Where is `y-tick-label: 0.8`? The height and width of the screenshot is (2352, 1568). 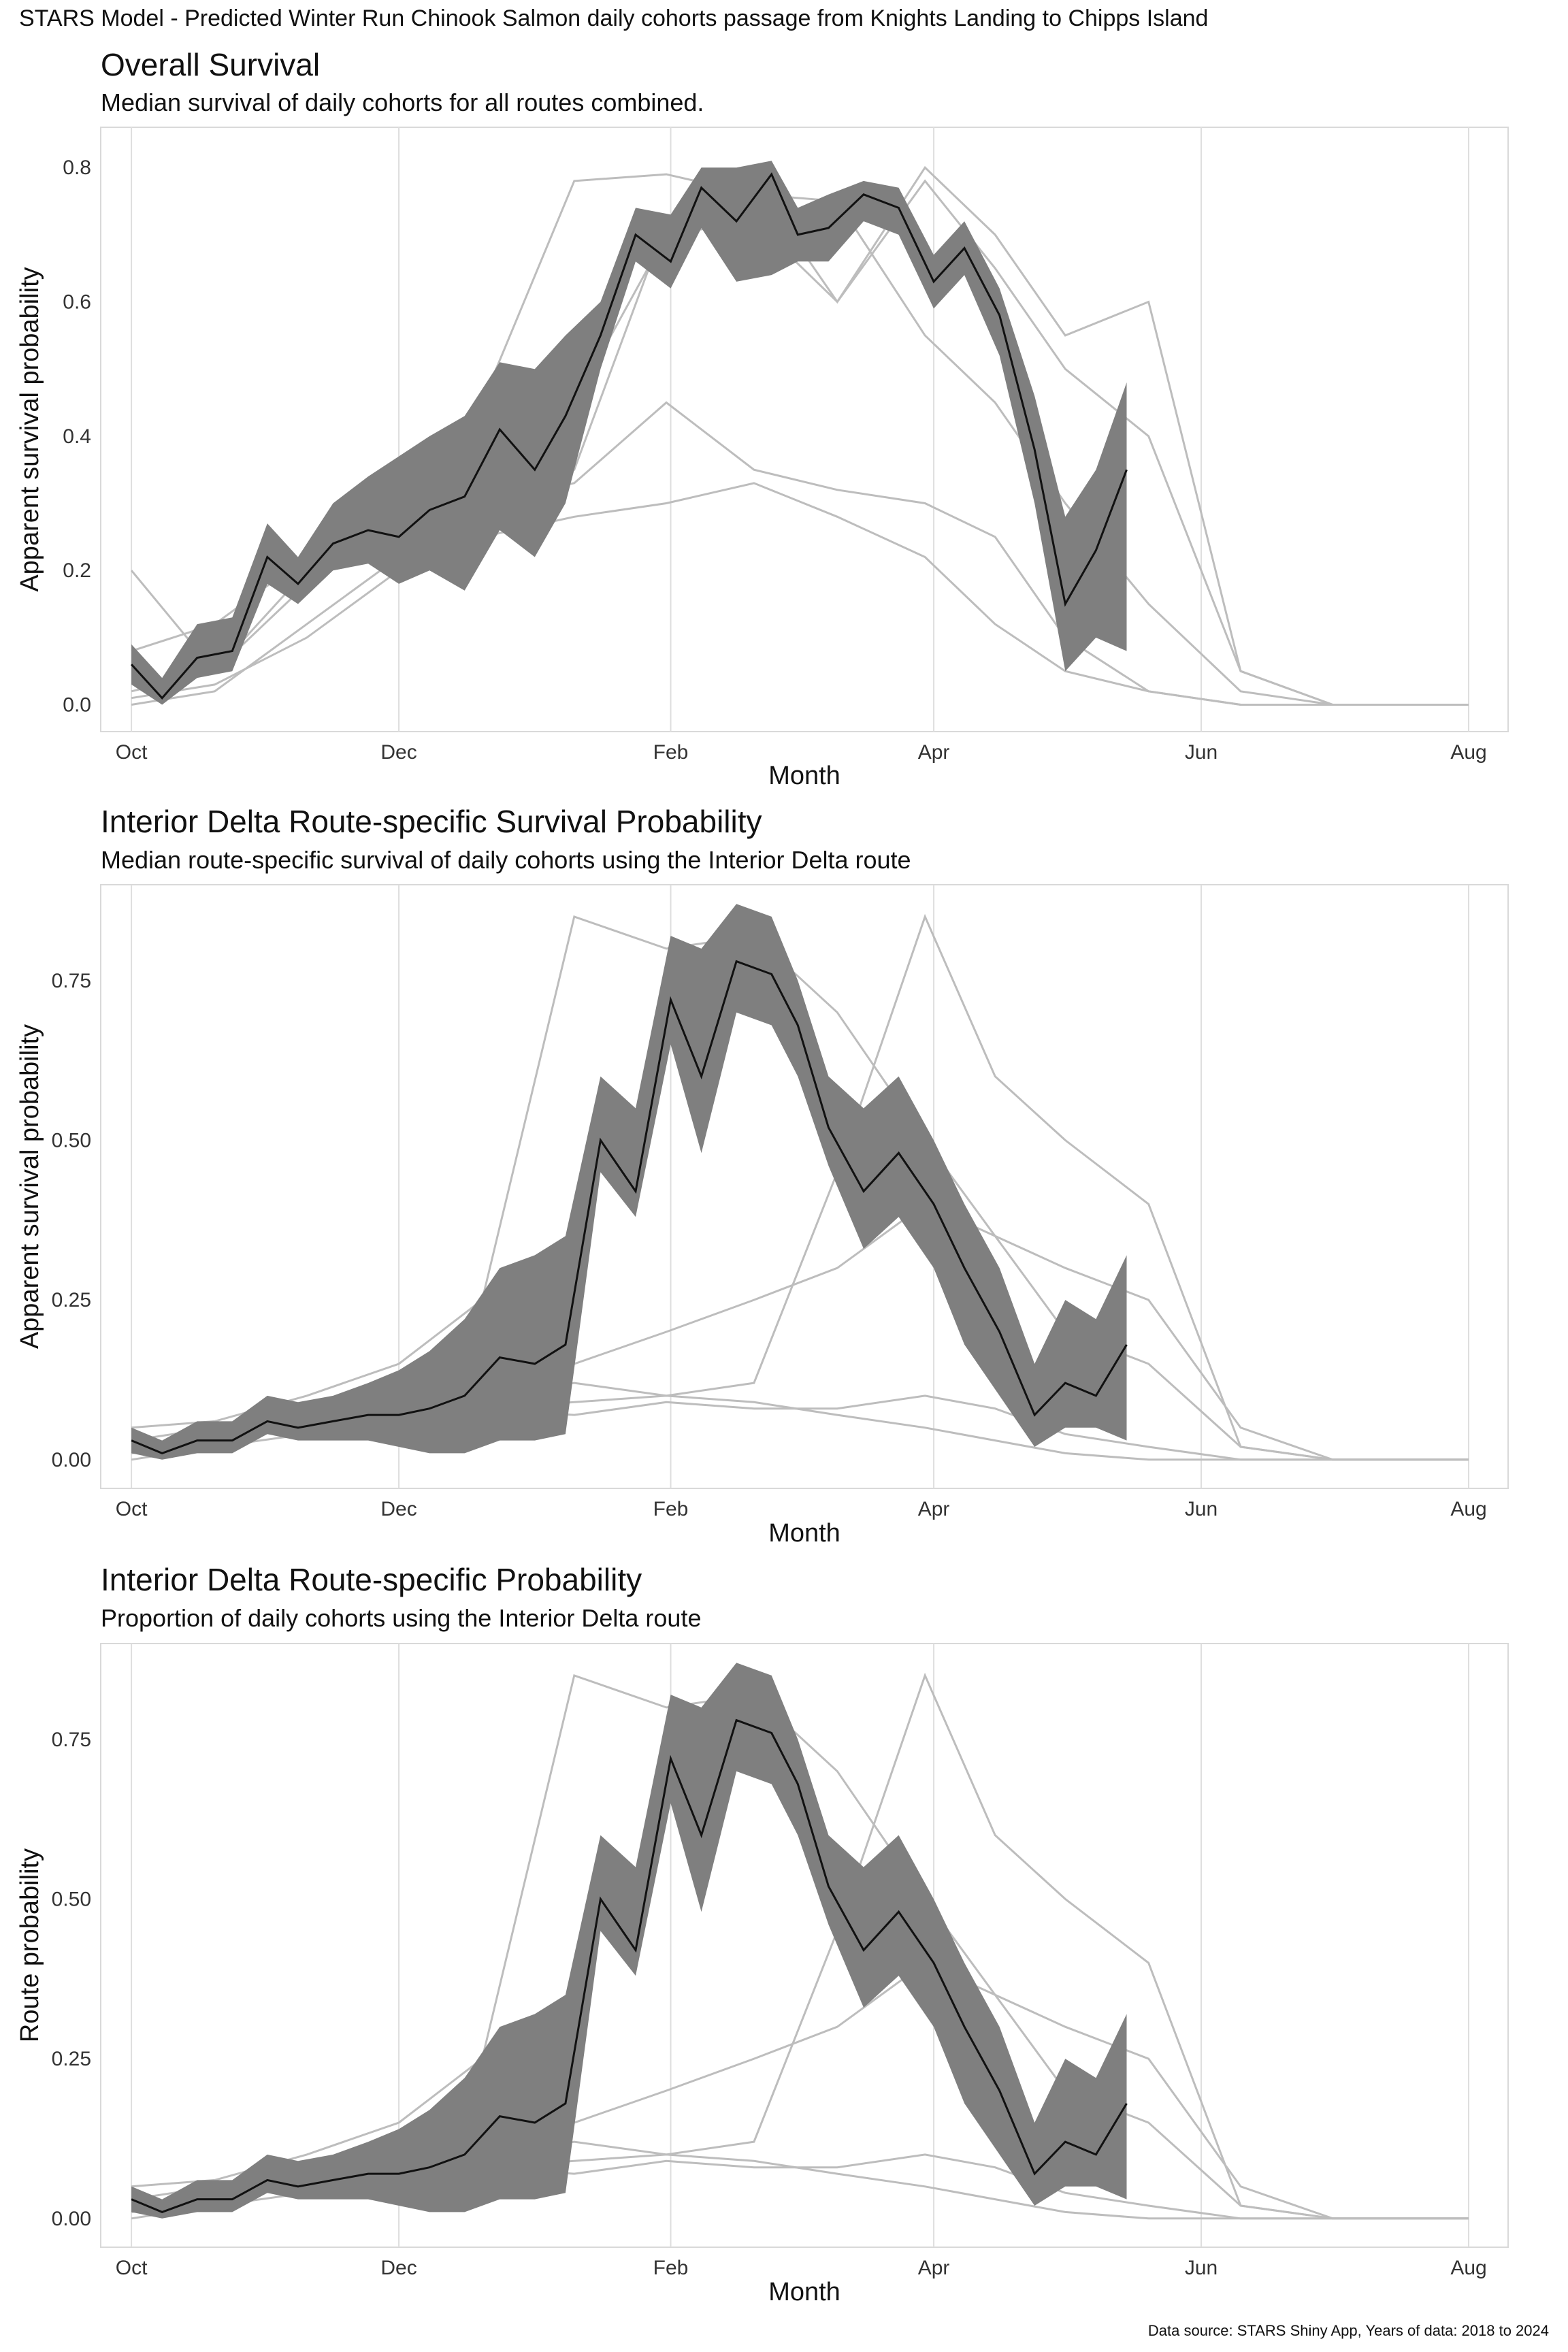 y-tick-label: 0.8 is located at coordinates (77, 168).